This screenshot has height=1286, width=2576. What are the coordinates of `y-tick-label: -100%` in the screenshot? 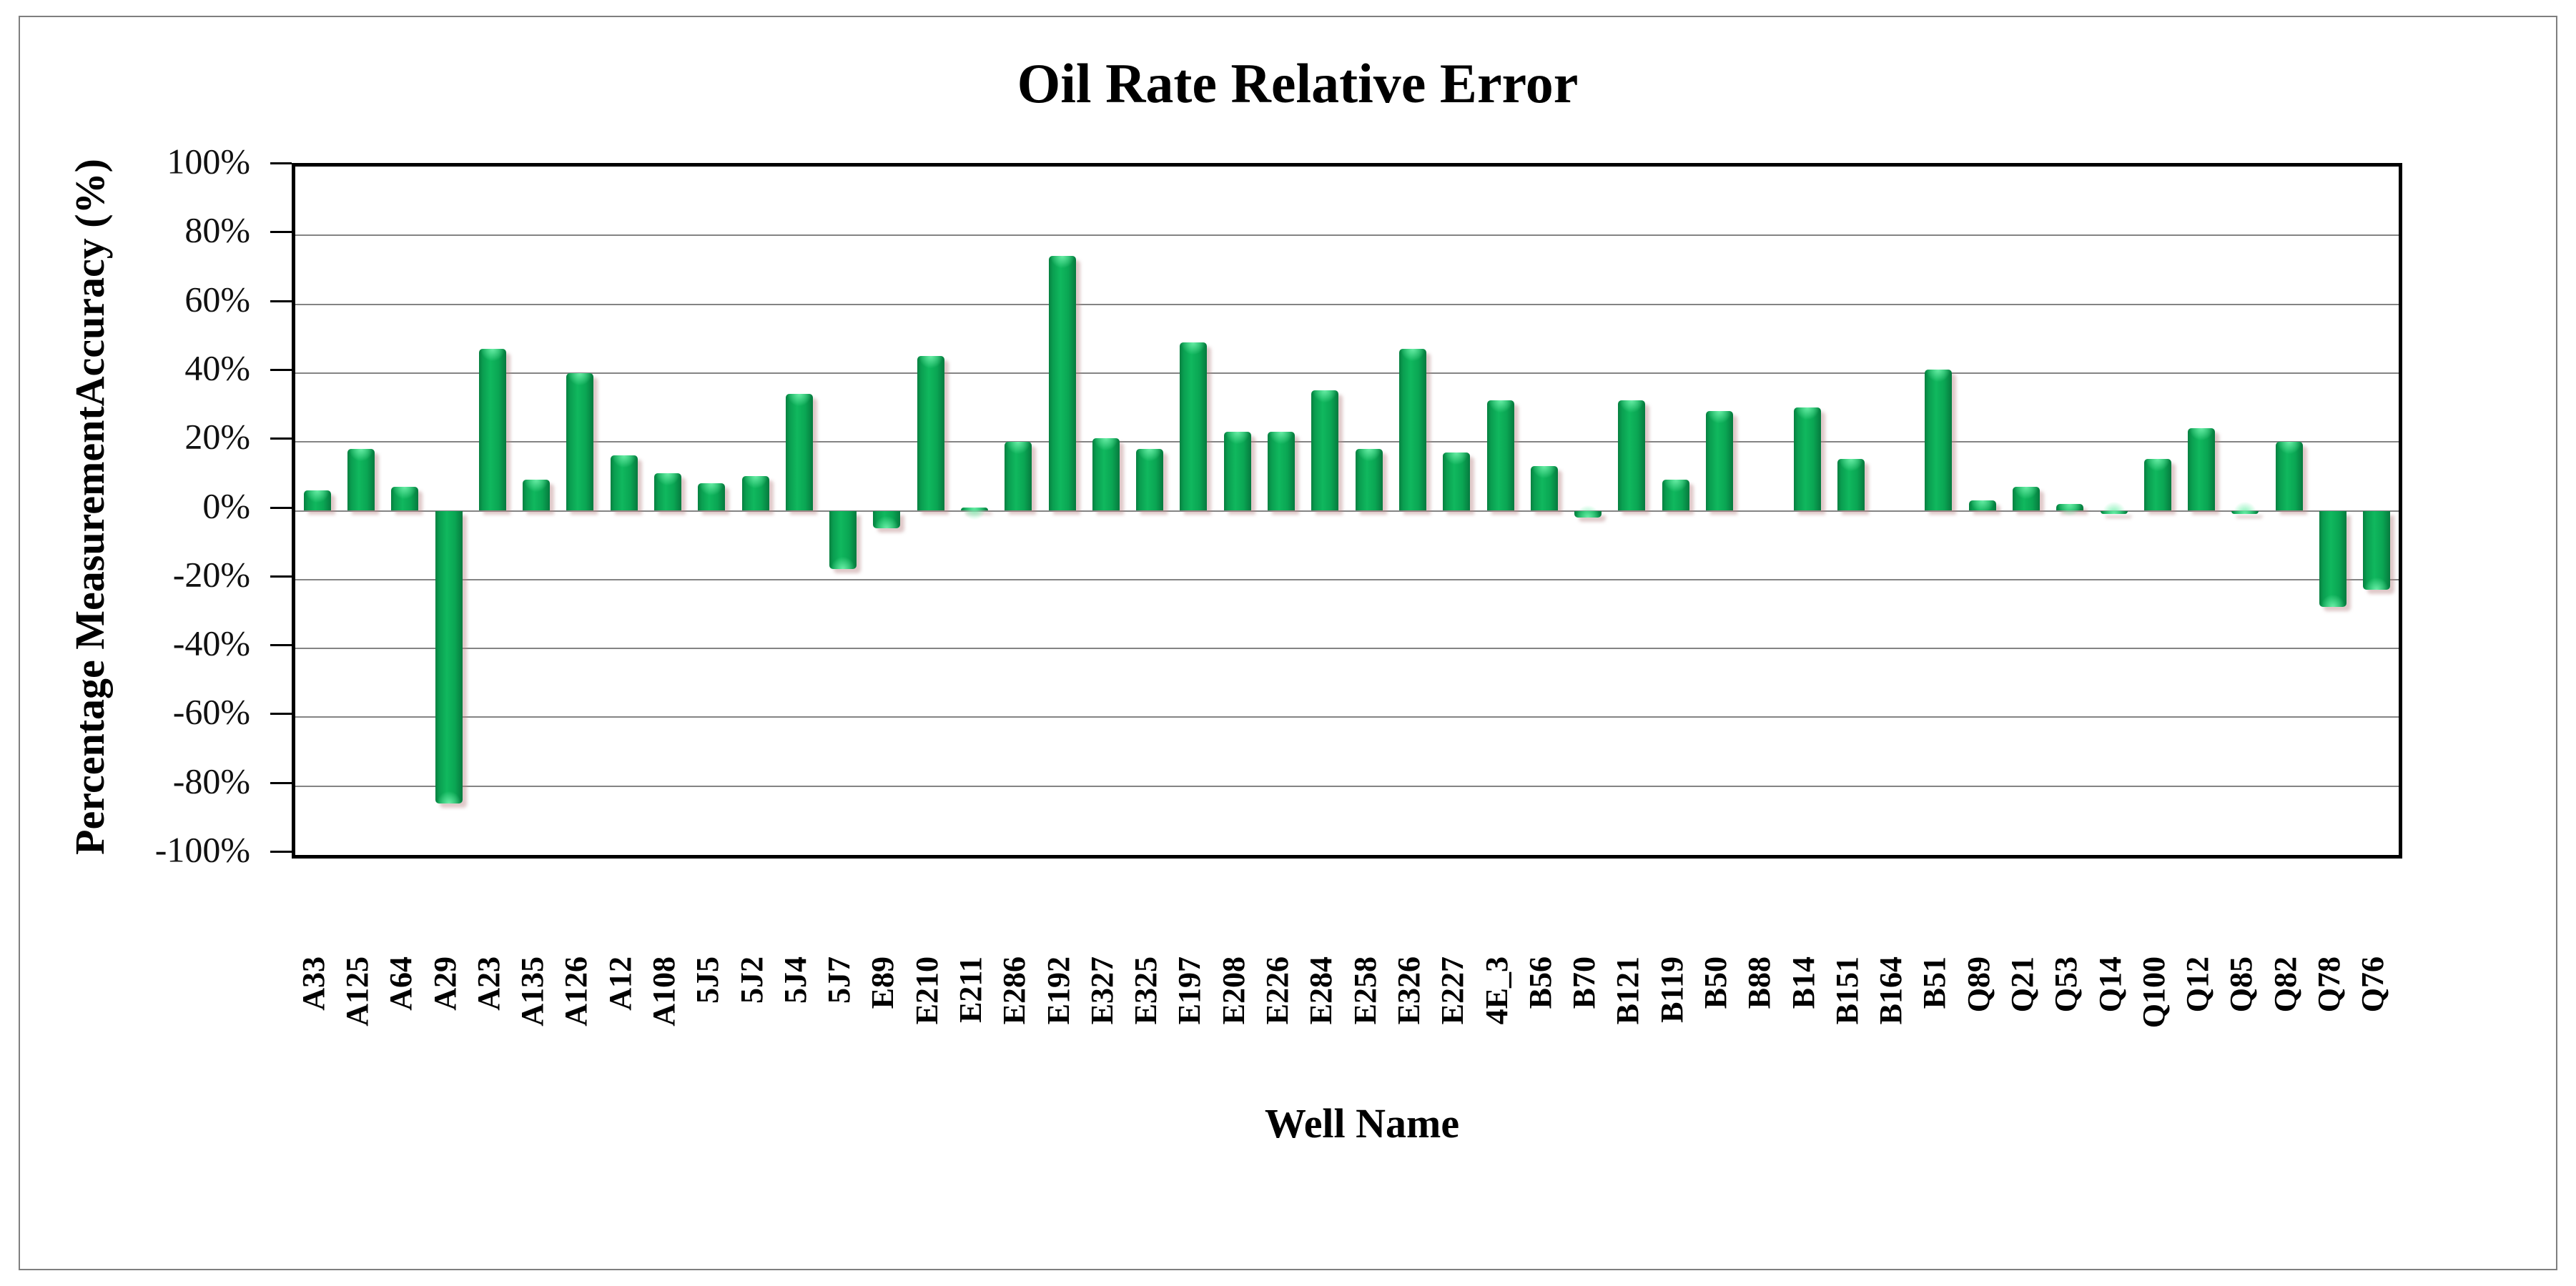 It's located at (202, 849).